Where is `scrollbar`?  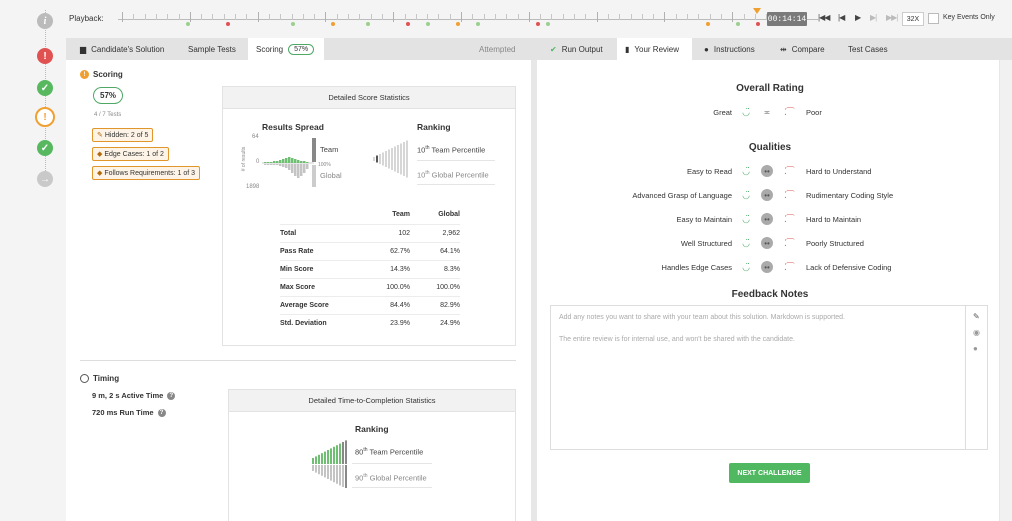 scrollbar is located at coordinates (1006, 290).